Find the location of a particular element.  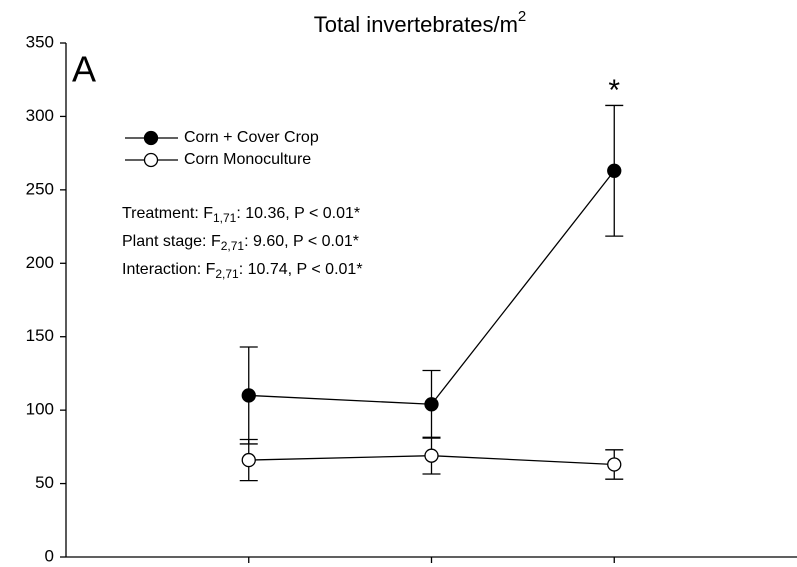

statistics-rest: : 10.36, P < 0.01* is located at coordinates (298, 213).